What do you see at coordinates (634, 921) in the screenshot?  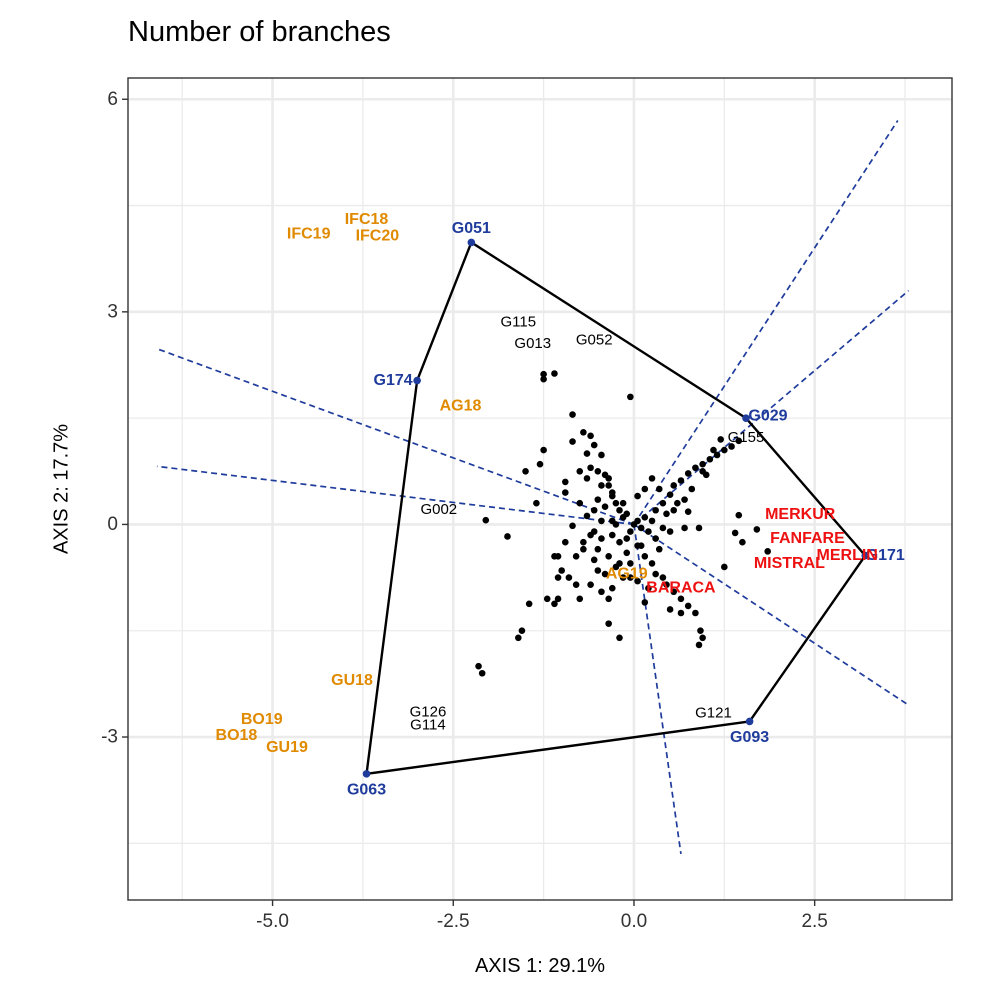 I see `x-tick-label: 0.0` at bounding box center [634, 921].